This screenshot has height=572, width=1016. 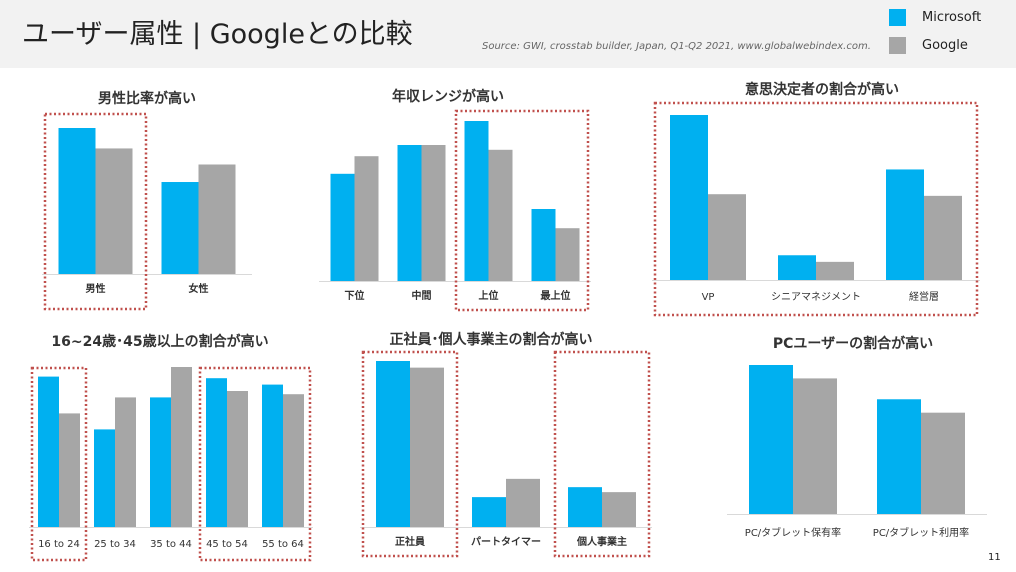 What do you see at coordinates (556, 295) in the screenshot?
I see `chart-2-category-label-3: 最上位` at bounding box center [556, 295].